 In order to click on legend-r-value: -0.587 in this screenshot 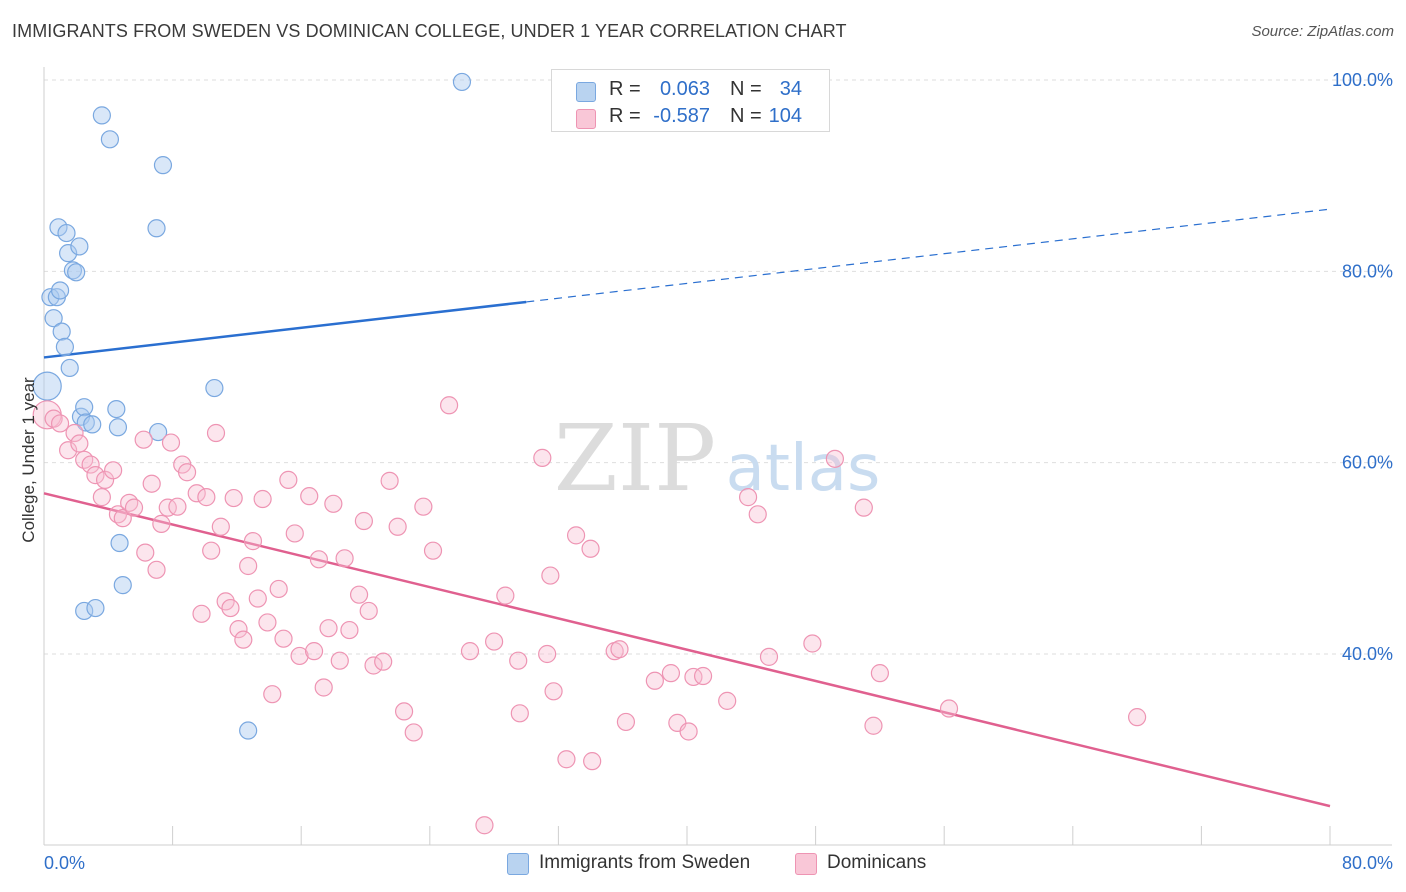, I will do `click(681, 116)`.